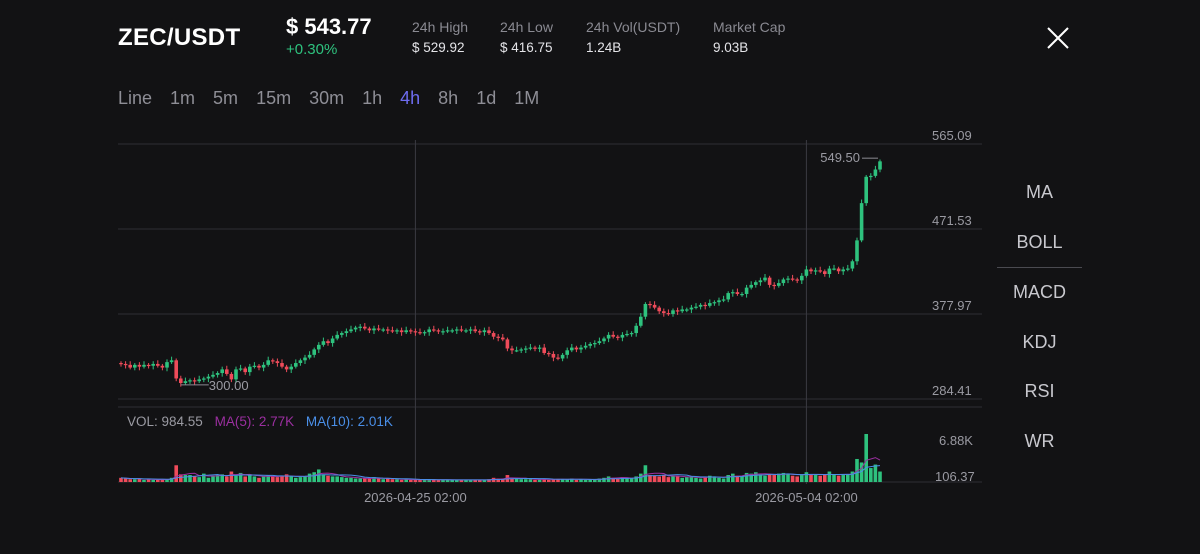  What do you see at coordinates (274, 98) in the screenshot?
I see `tab-15m: 15m` at bounding box center [274, 98].